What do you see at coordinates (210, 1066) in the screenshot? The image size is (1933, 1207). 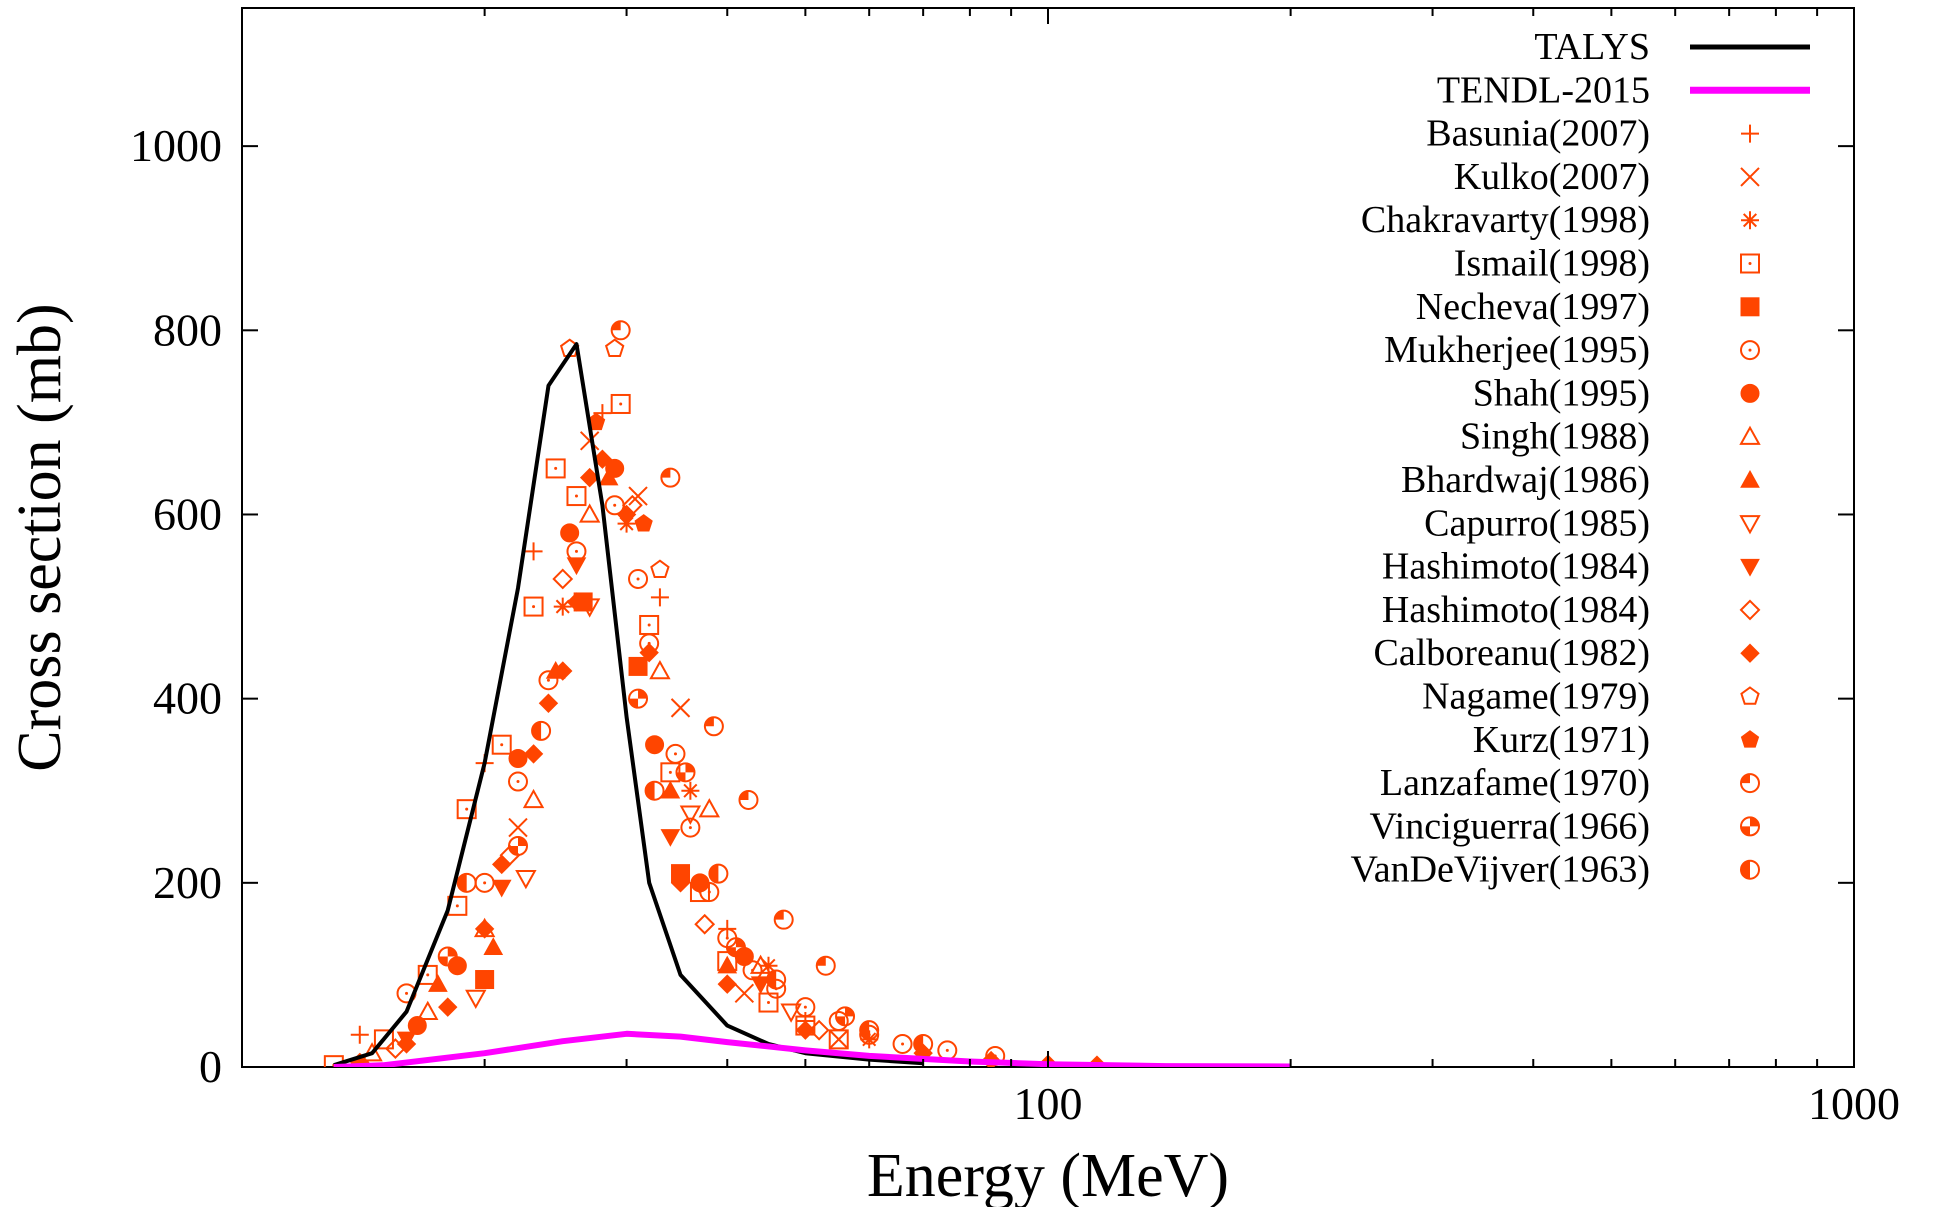 I see `y-tick-label: 0` at bounding box center [210, 1066].